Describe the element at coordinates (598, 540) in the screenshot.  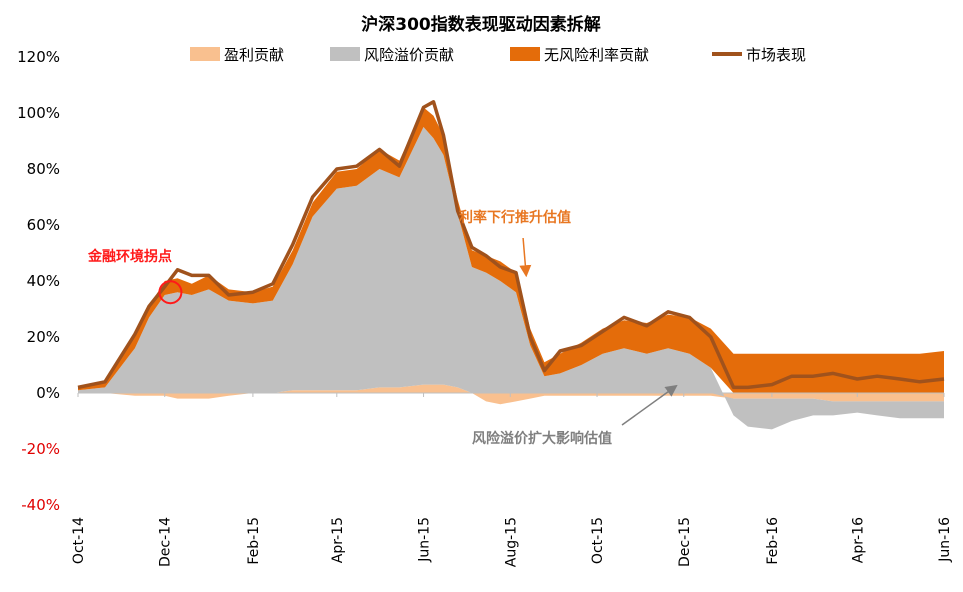
I see `x-tick-label: Oct-15` at that location.